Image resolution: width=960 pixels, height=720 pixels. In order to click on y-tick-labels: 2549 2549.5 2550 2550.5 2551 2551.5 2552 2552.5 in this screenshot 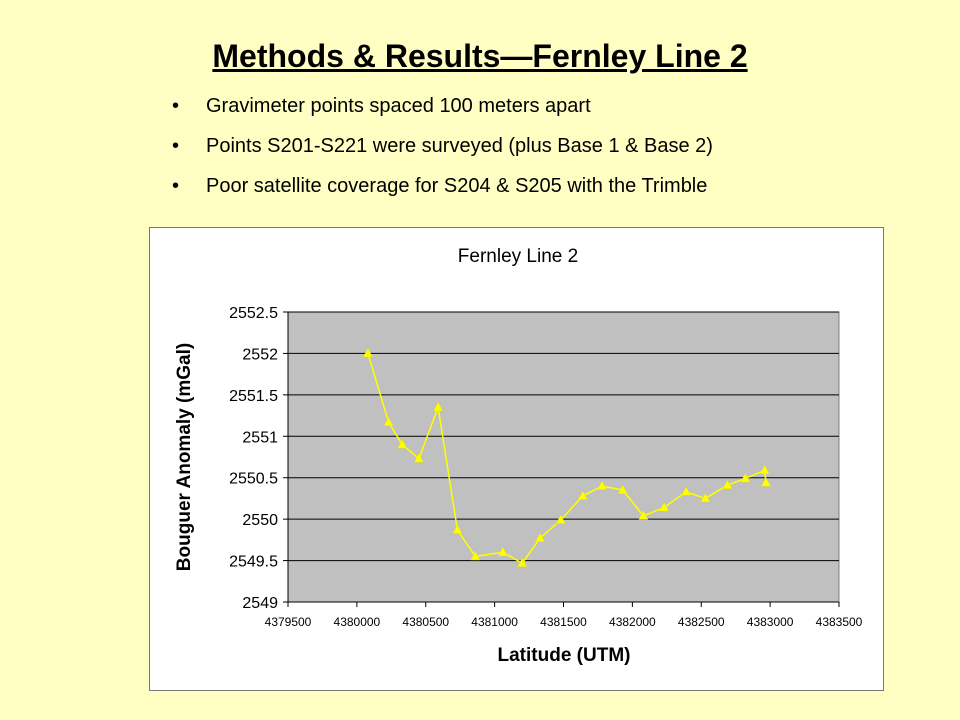, I will do `click(253, 458)`.